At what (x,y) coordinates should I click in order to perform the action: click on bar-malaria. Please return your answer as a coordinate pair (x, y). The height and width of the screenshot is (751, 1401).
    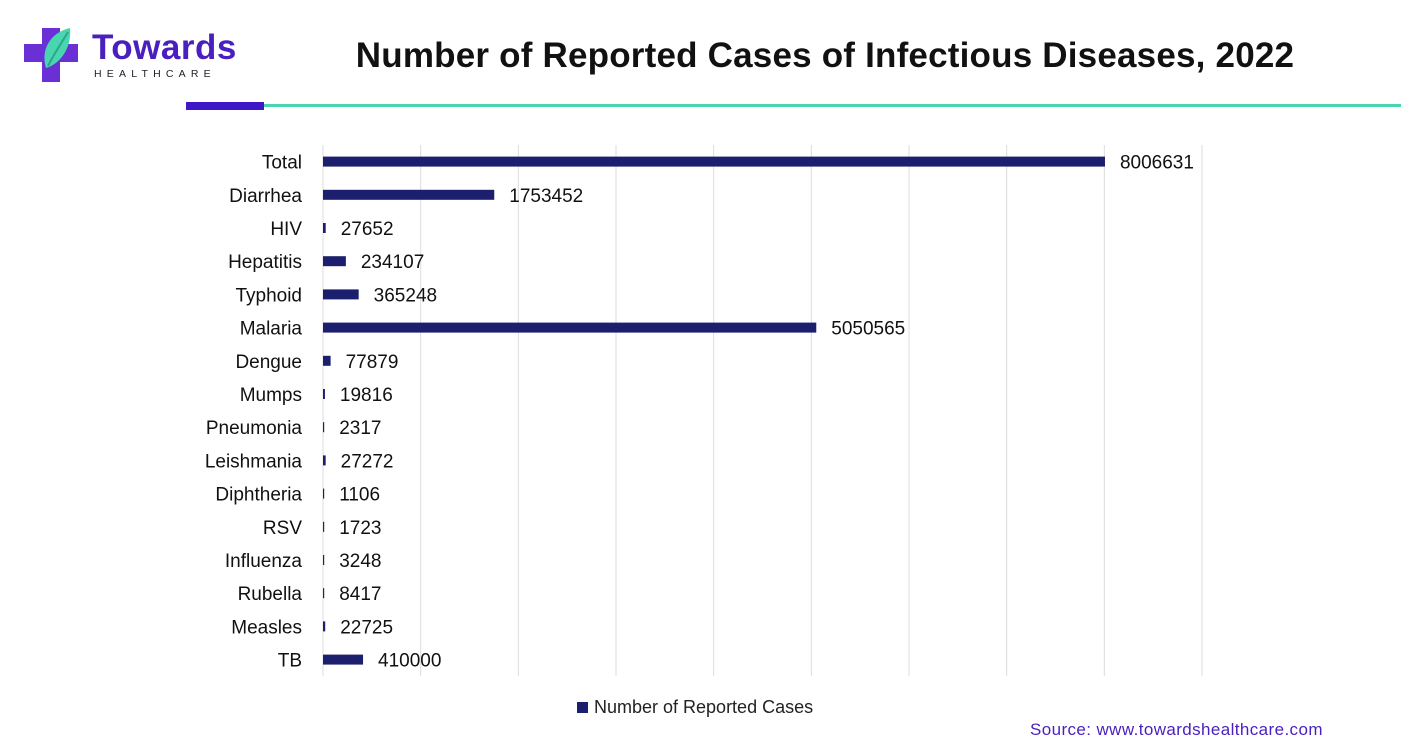
    Looking at the image, I should click on (570, 327).